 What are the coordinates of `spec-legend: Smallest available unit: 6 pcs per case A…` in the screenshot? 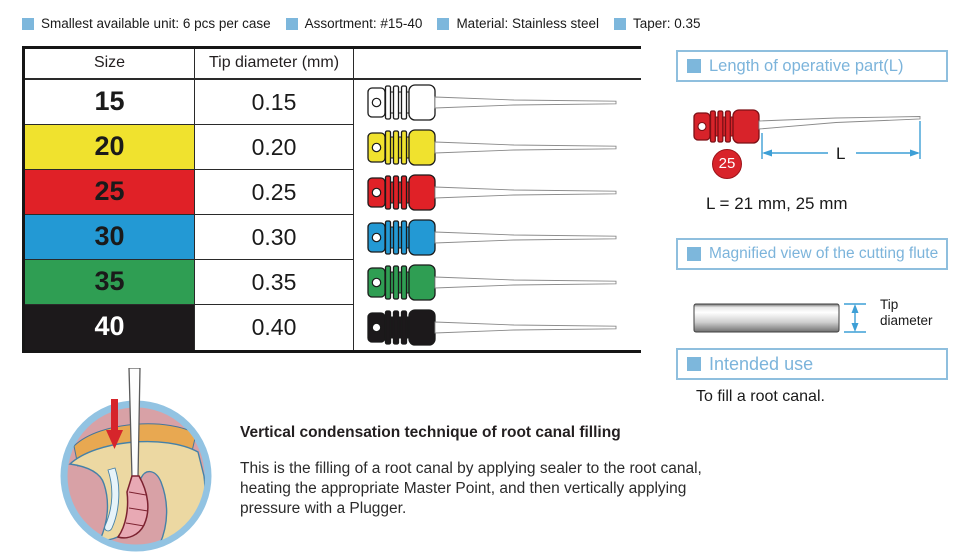 It's located at (361, 23).